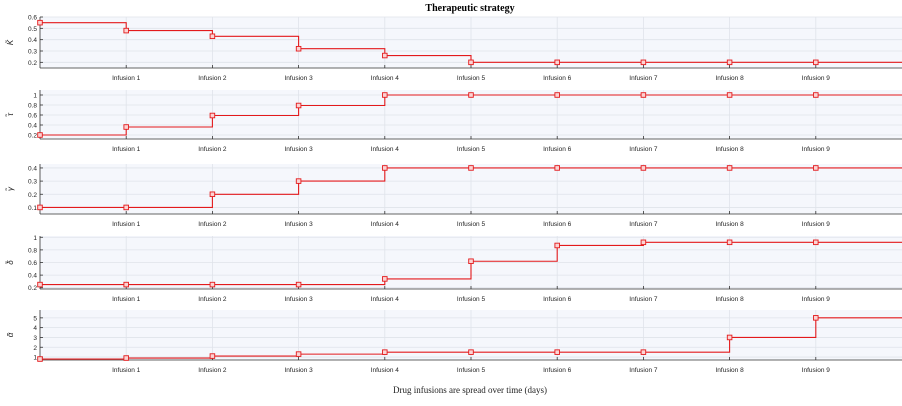 The image size is (902, 406). I want to click on y-tick-label: 4, so click(35, 328).